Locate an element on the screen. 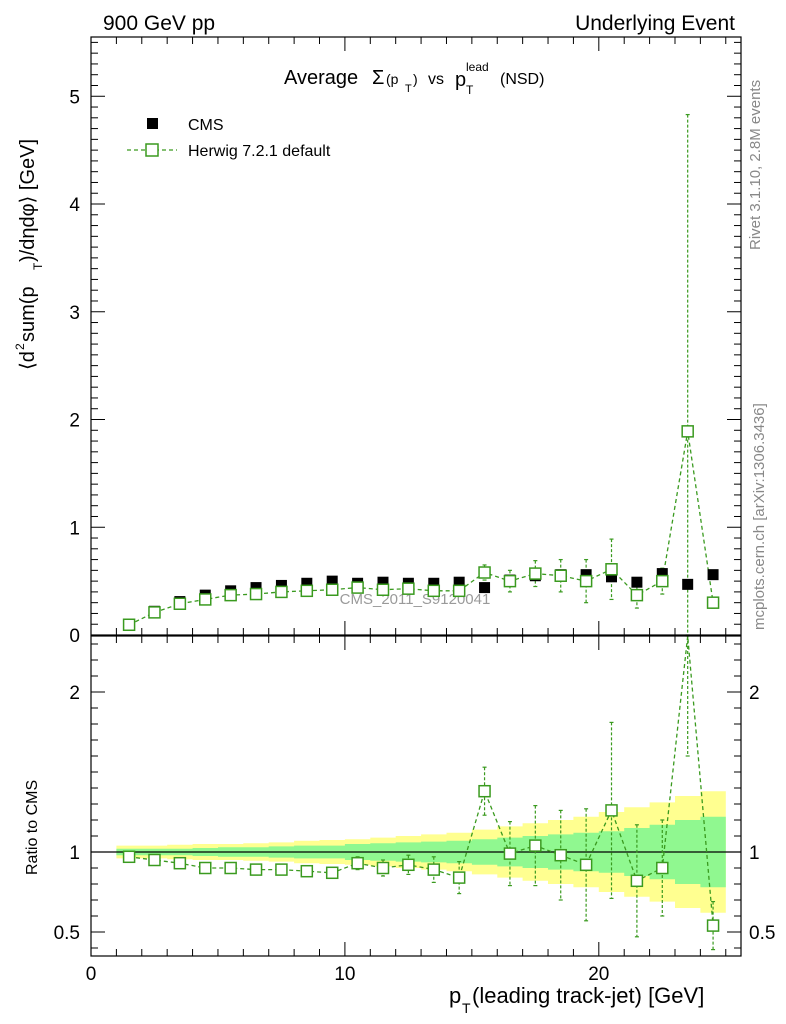 The height and width of the screenshot is (1024, 786). y-tick-label-ratio-right: 0.5 is located at coordinates (762, 933).